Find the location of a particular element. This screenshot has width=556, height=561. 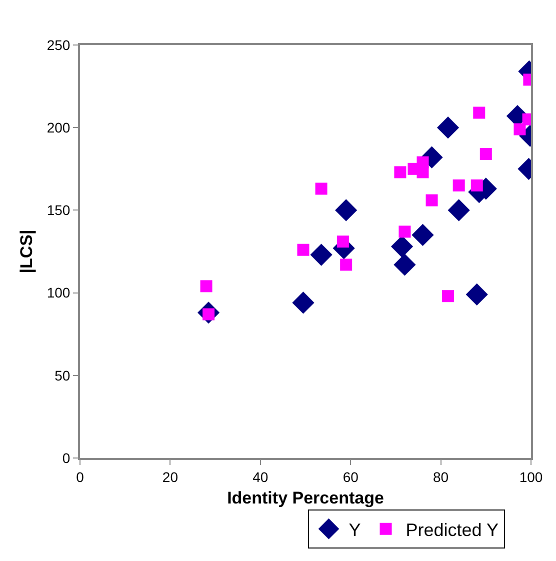

y-tick-label: 250 is located at coordinates (58, 44).